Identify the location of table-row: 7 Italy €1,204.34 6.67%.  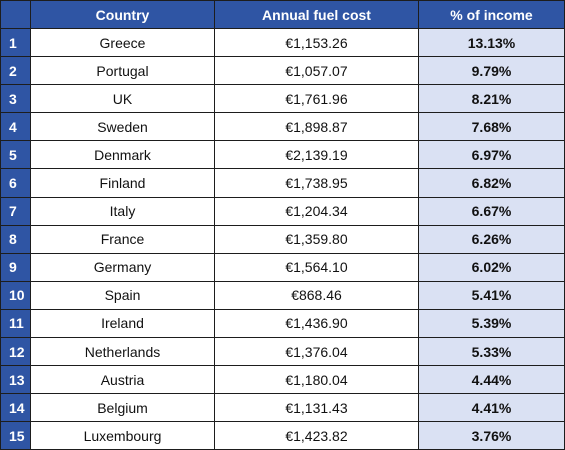
(282, 211).